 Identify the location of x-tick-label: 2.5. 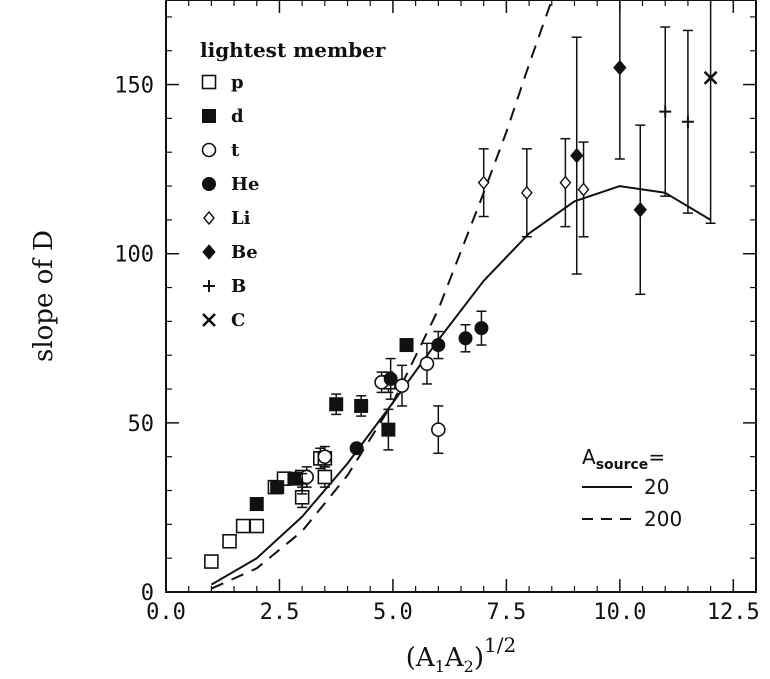
(280, 612).